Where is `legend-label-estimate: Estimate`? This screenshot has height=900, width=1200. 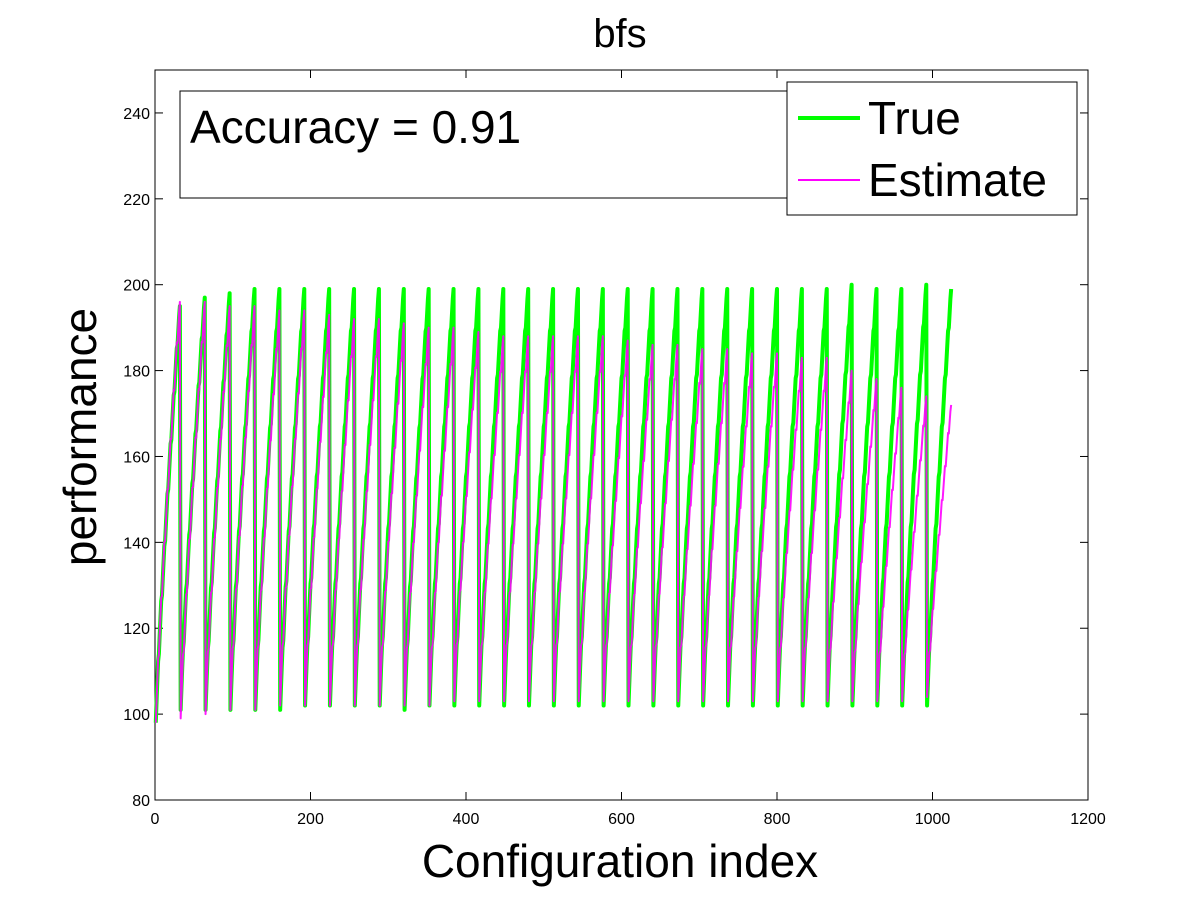
legend-label-estimate: Estimate is located at coordinates (957, 180).